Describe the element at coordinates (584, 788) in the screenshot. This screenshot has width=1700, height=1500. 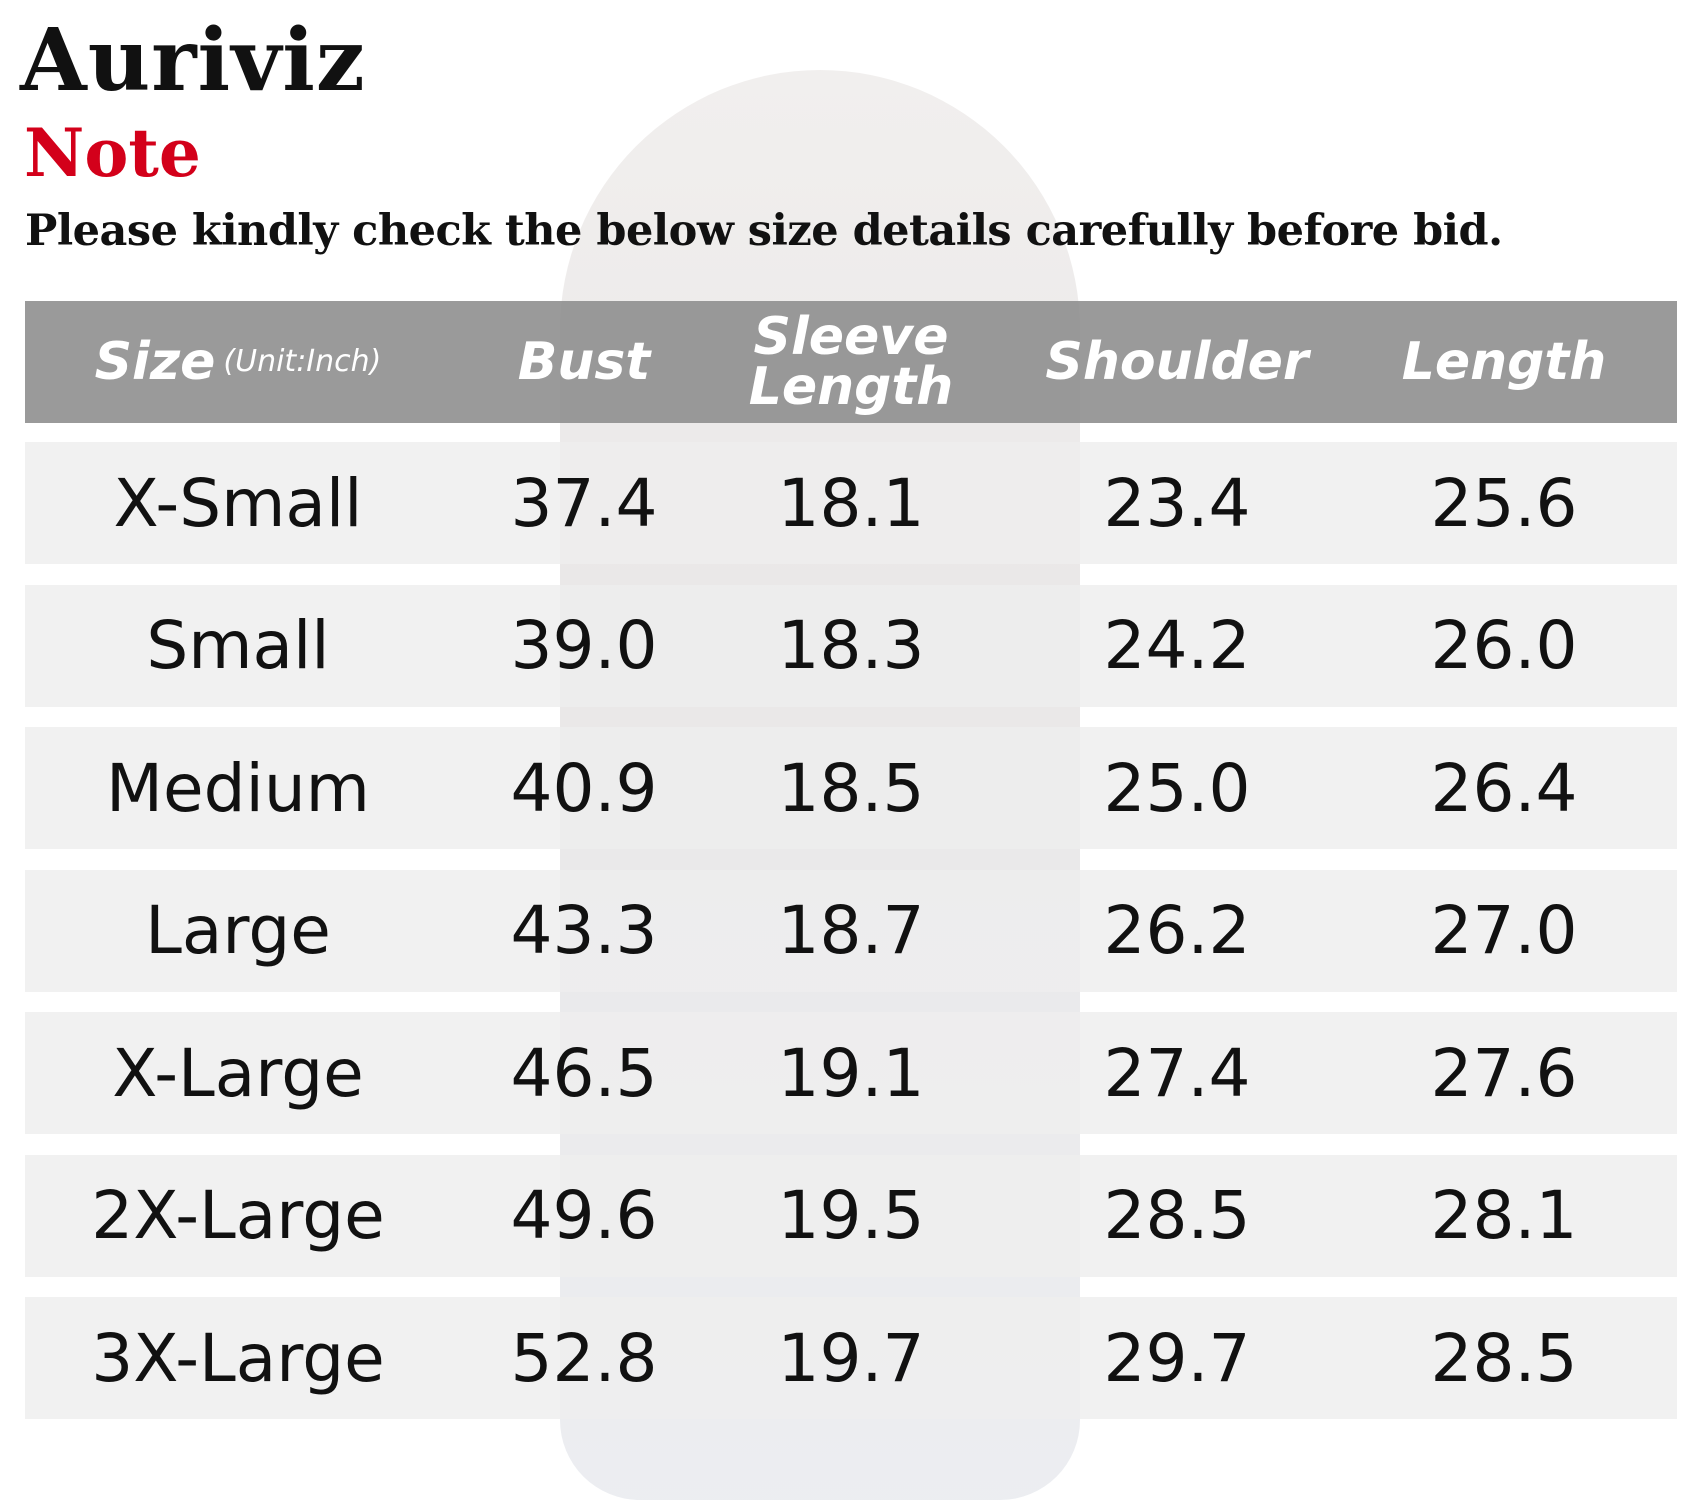
I see `measurement: 40.9` at that location.